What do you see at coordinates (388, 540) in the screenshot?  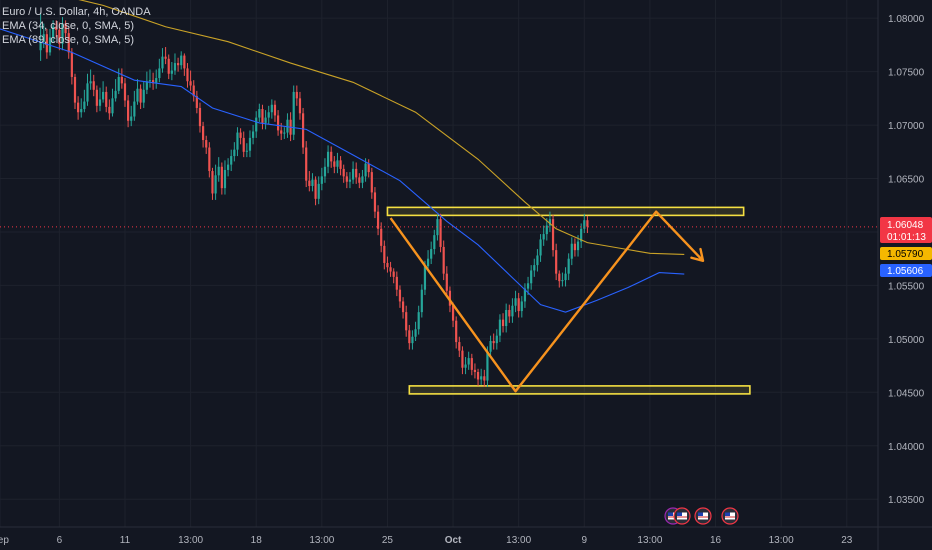 I see `time-tick-label: 25` at bounding box center [388, 540].